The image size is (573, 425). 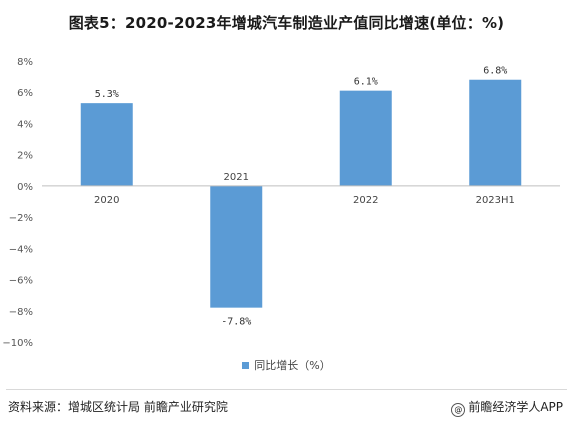 I want to click on y-tick-label: 0%, so click(x=25, y=187).